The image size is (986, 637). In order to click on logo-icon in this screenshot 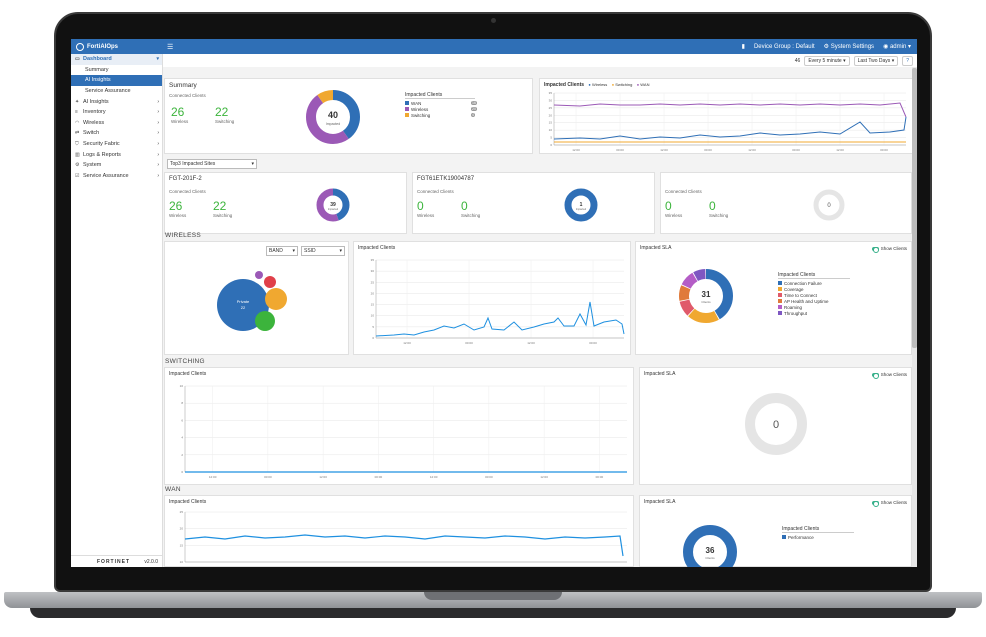, I will do `click(80, 46)`.